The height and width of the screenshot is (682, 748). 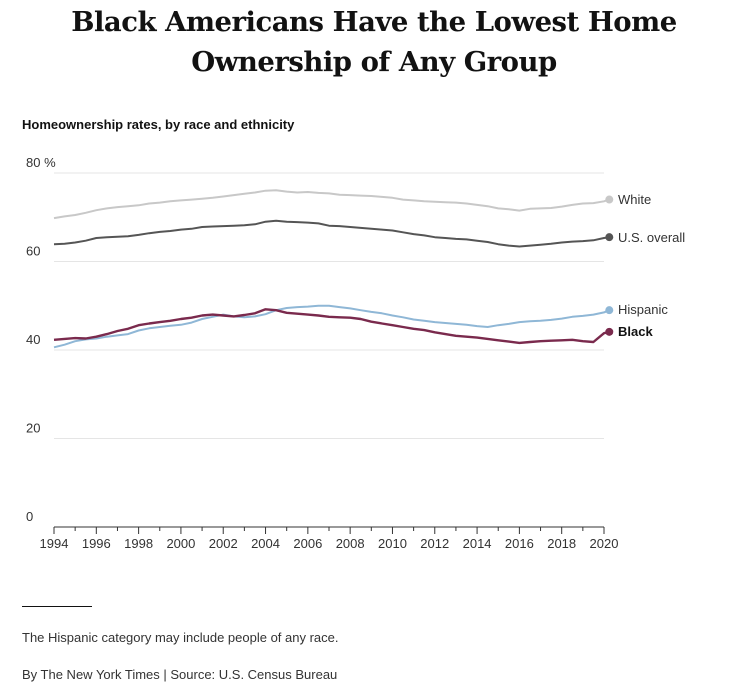 What do you see at coordinates (392, 543) in the screenshot?
I see `x-tick-label: 2010` at bounding box center [392, 543].